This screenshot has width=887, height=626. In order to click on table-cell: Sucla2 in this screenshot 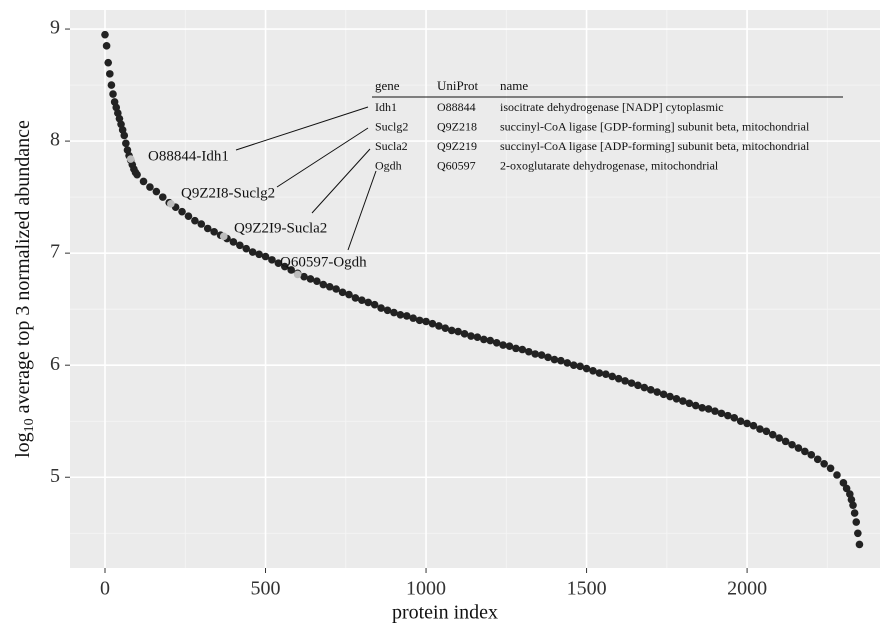, I will do `click(391, 146)`.